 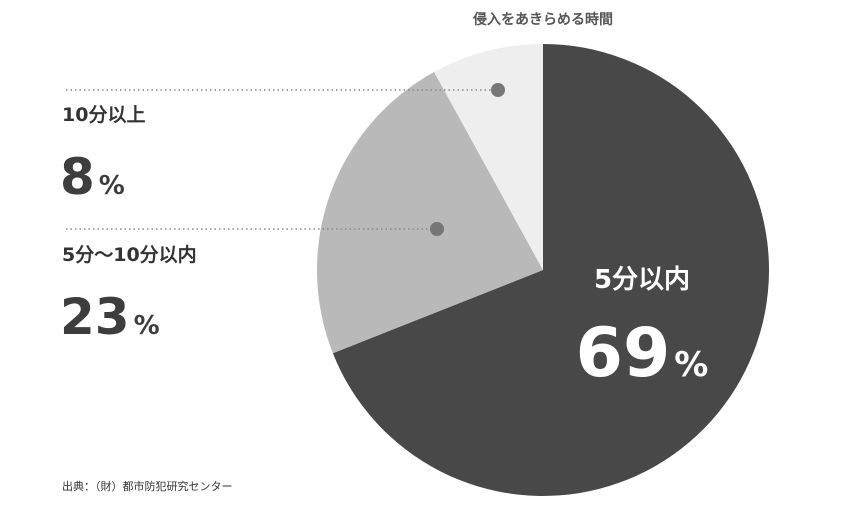 What do you see at coordinates (103, 115) in the screenshot?
I see `label-10min-plus-category: 10分以上` at bounding box center [103, 115].